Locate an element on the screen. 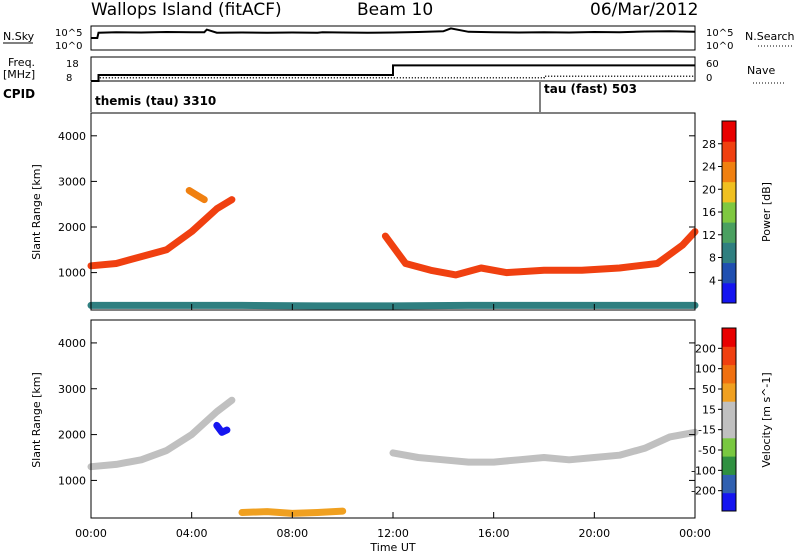 This screenshot has width=800, height=554. noise-tick-top-left: 10^5 is located at coordinates (68, 33).